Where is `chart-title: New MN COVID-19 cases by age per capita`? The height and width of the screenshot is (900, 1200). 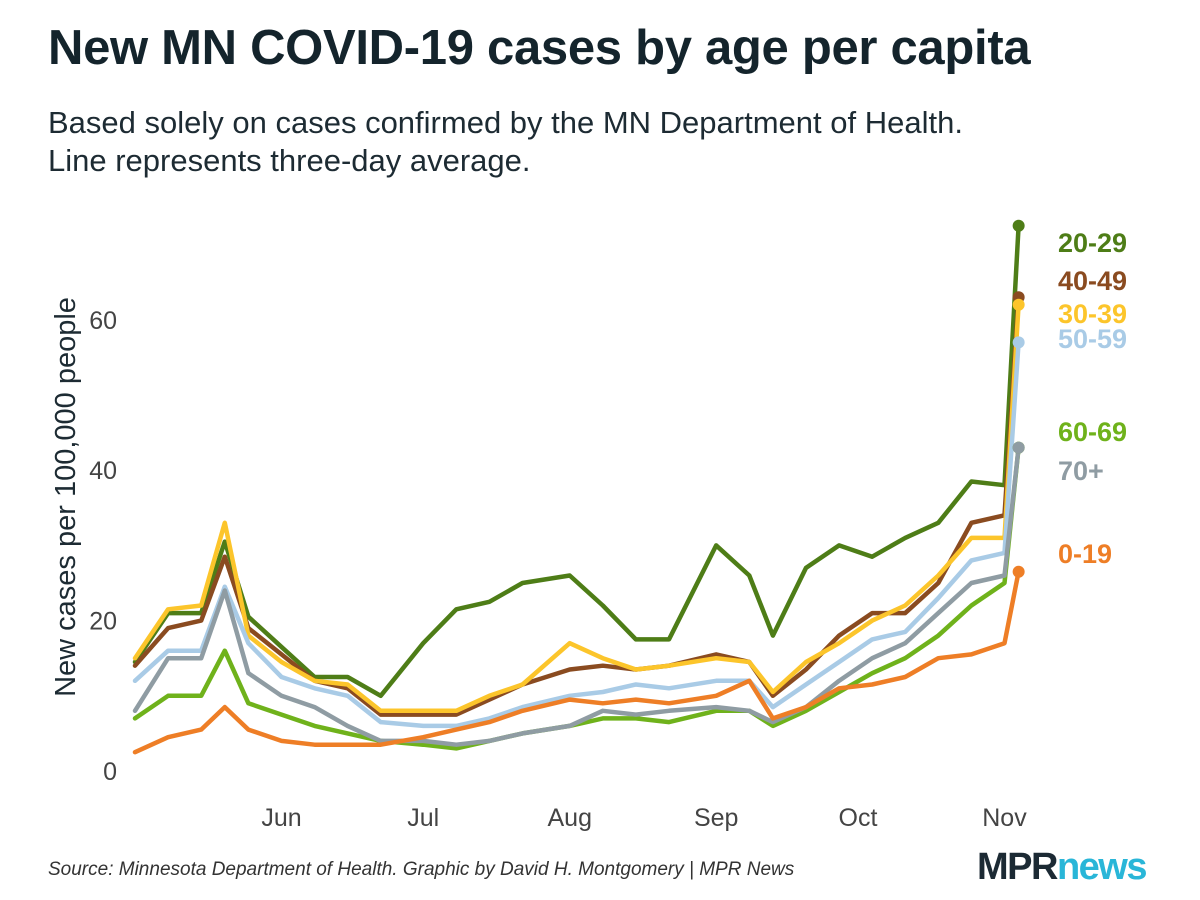
chart-title: New MN COVID-19 cases by age per capita is located at coordinates (539, 48).